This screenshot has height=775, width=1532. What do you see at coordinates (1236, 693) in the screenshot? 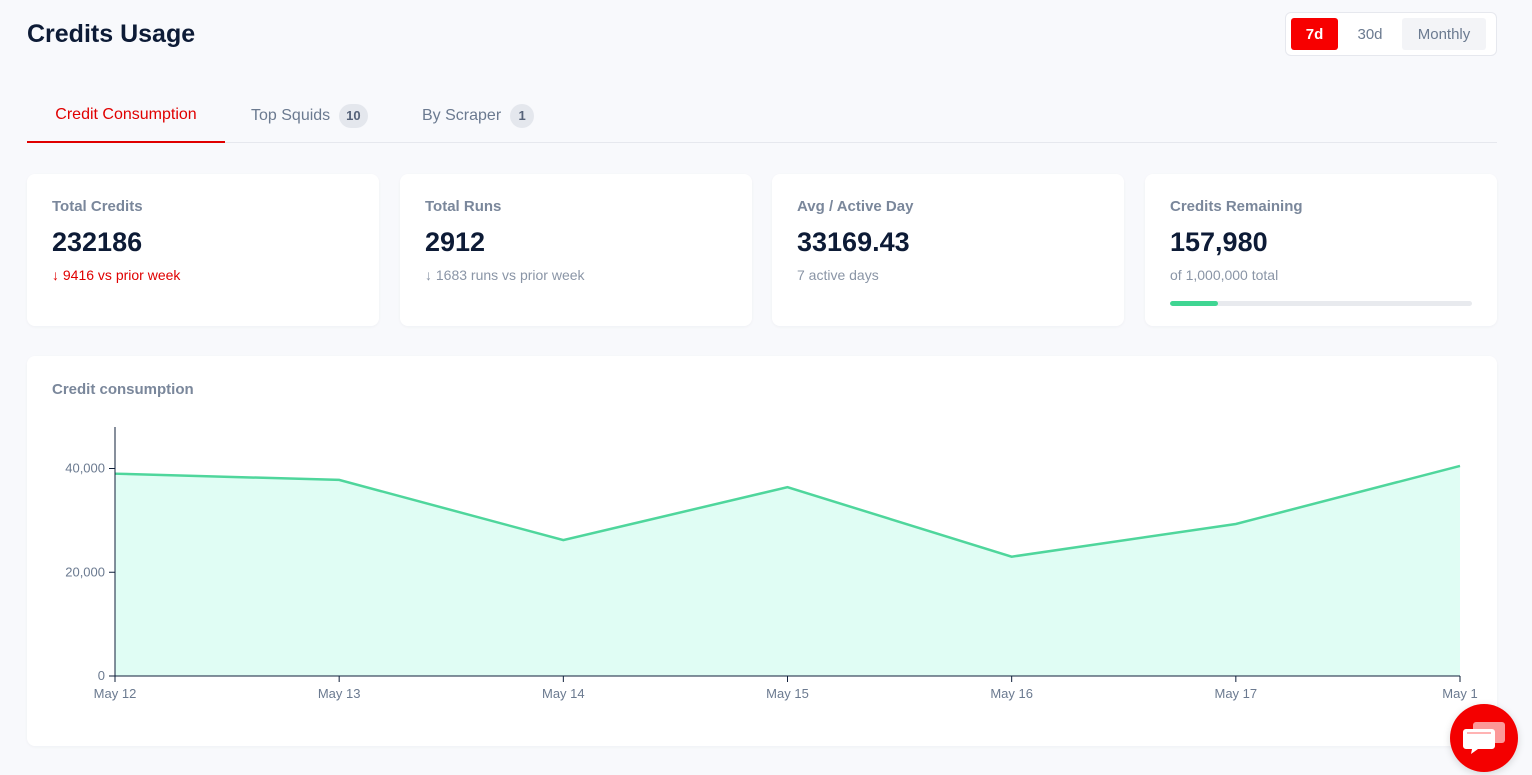
I see `x-tick-label: May 17` at bounding box center [1236, 693].